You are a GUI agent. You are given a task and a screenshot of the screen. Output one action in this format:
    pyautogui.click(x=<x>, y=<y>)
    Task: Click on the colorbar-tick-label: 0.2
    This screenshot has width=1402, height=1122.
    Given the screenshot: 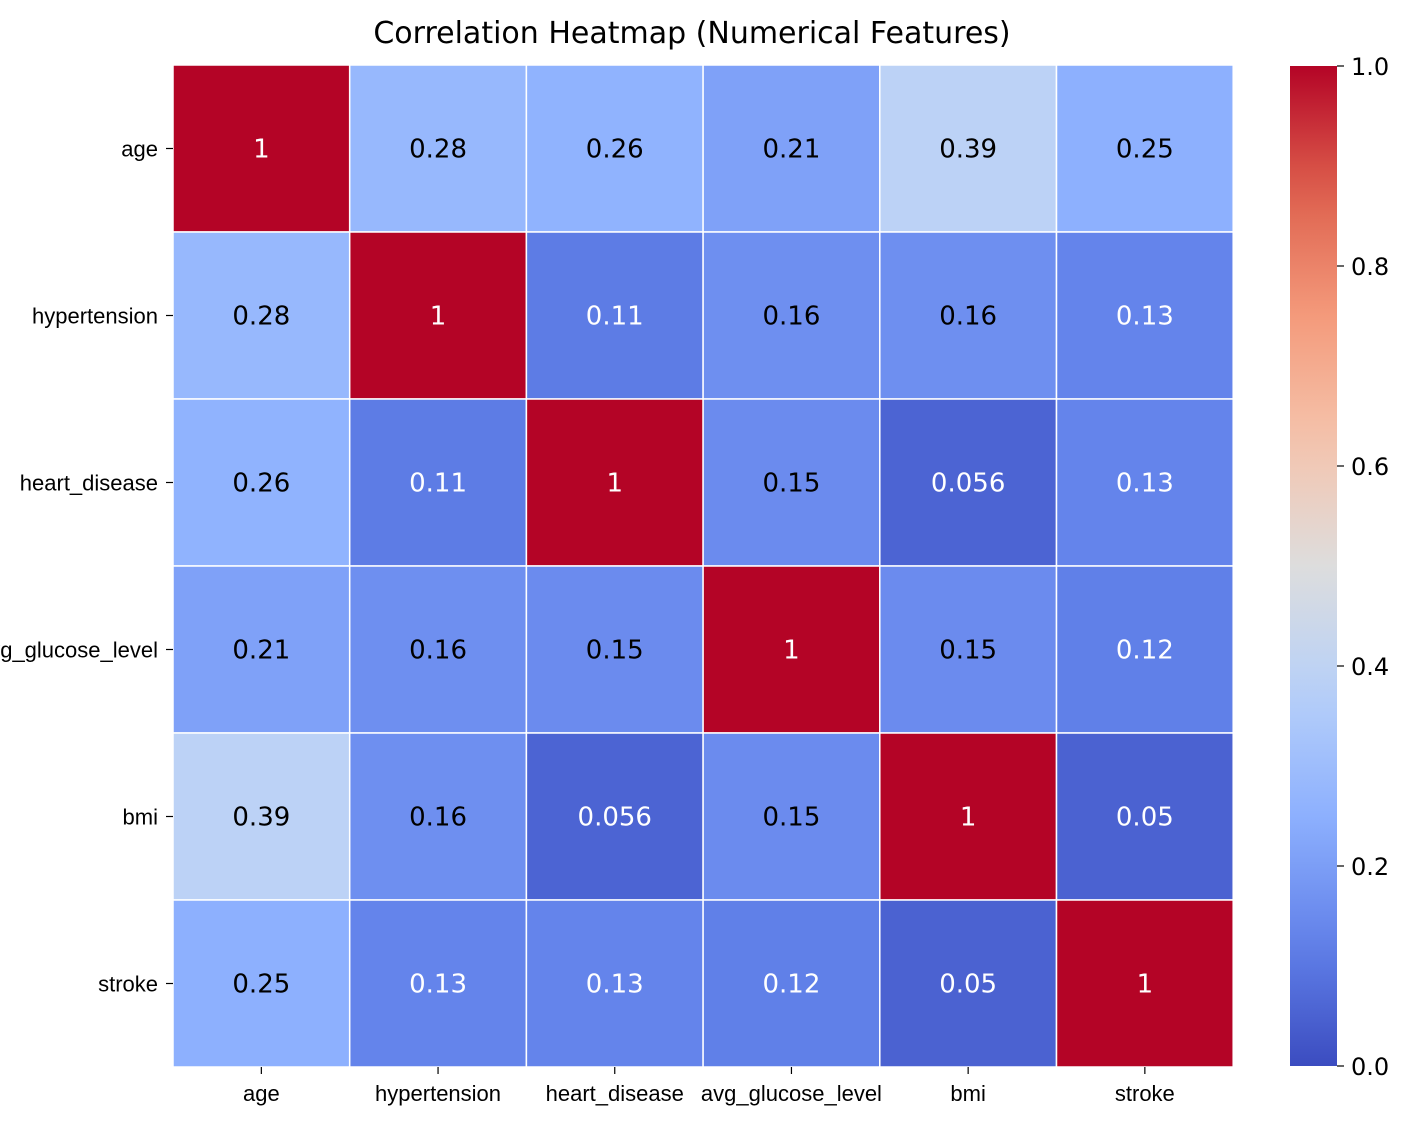 What is the action you would take?
    pyautogui.click(x=1370, y=867)
    